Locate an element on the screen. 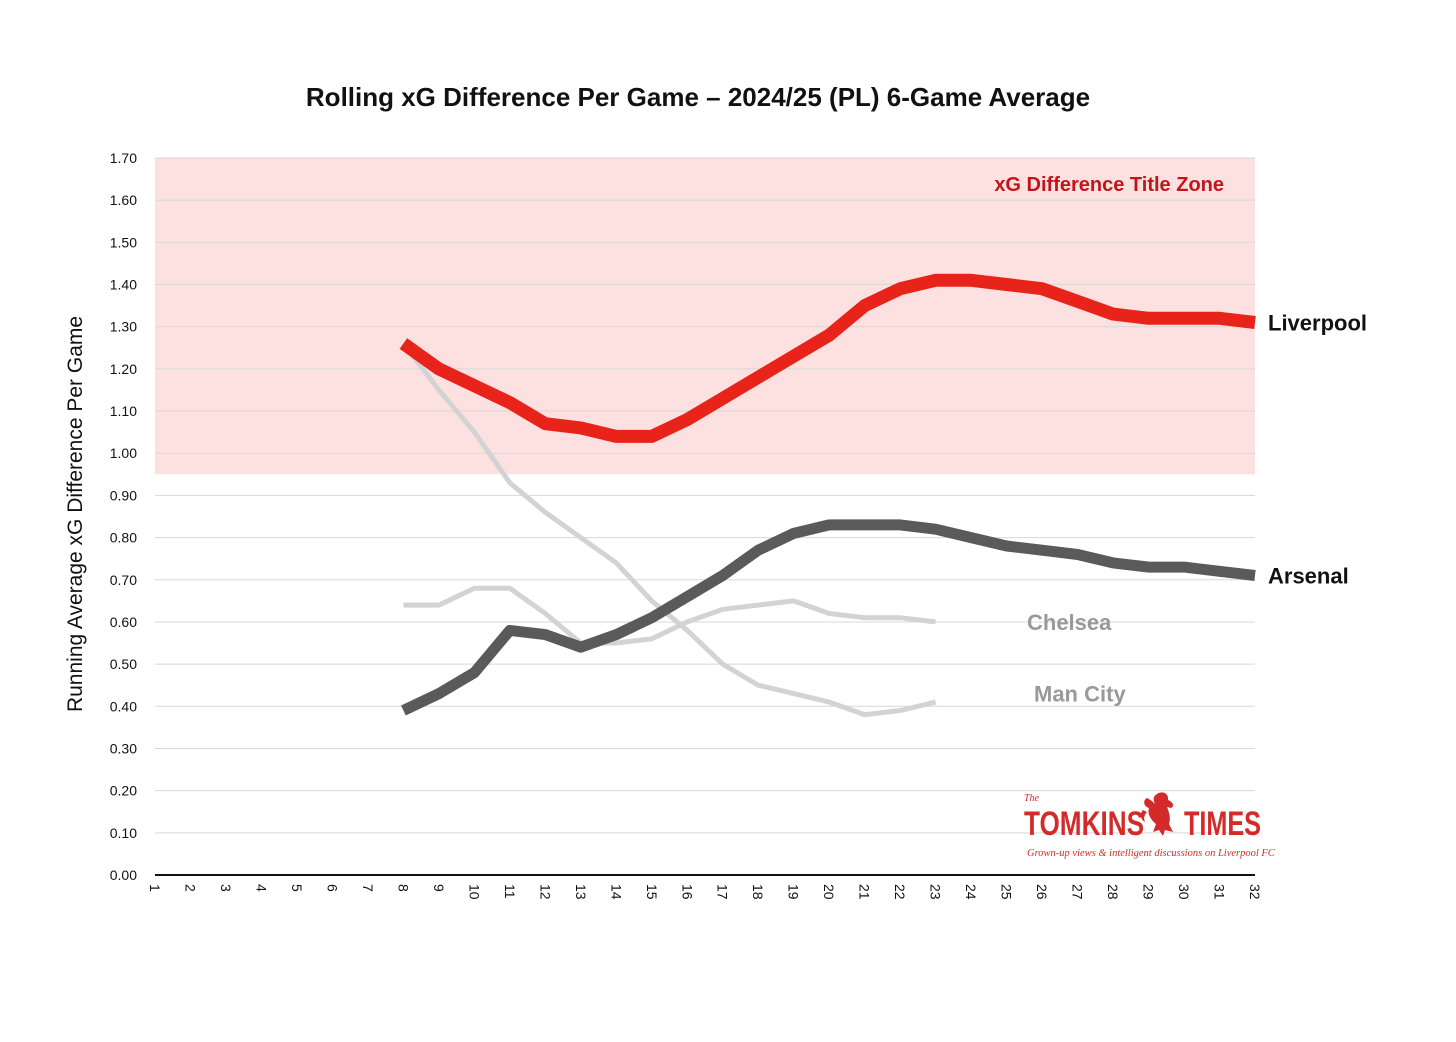 Image resolution: width=1456 pixels, height=1042 pixels. x-tick-label: 24 is located at coordinates (971, 892).